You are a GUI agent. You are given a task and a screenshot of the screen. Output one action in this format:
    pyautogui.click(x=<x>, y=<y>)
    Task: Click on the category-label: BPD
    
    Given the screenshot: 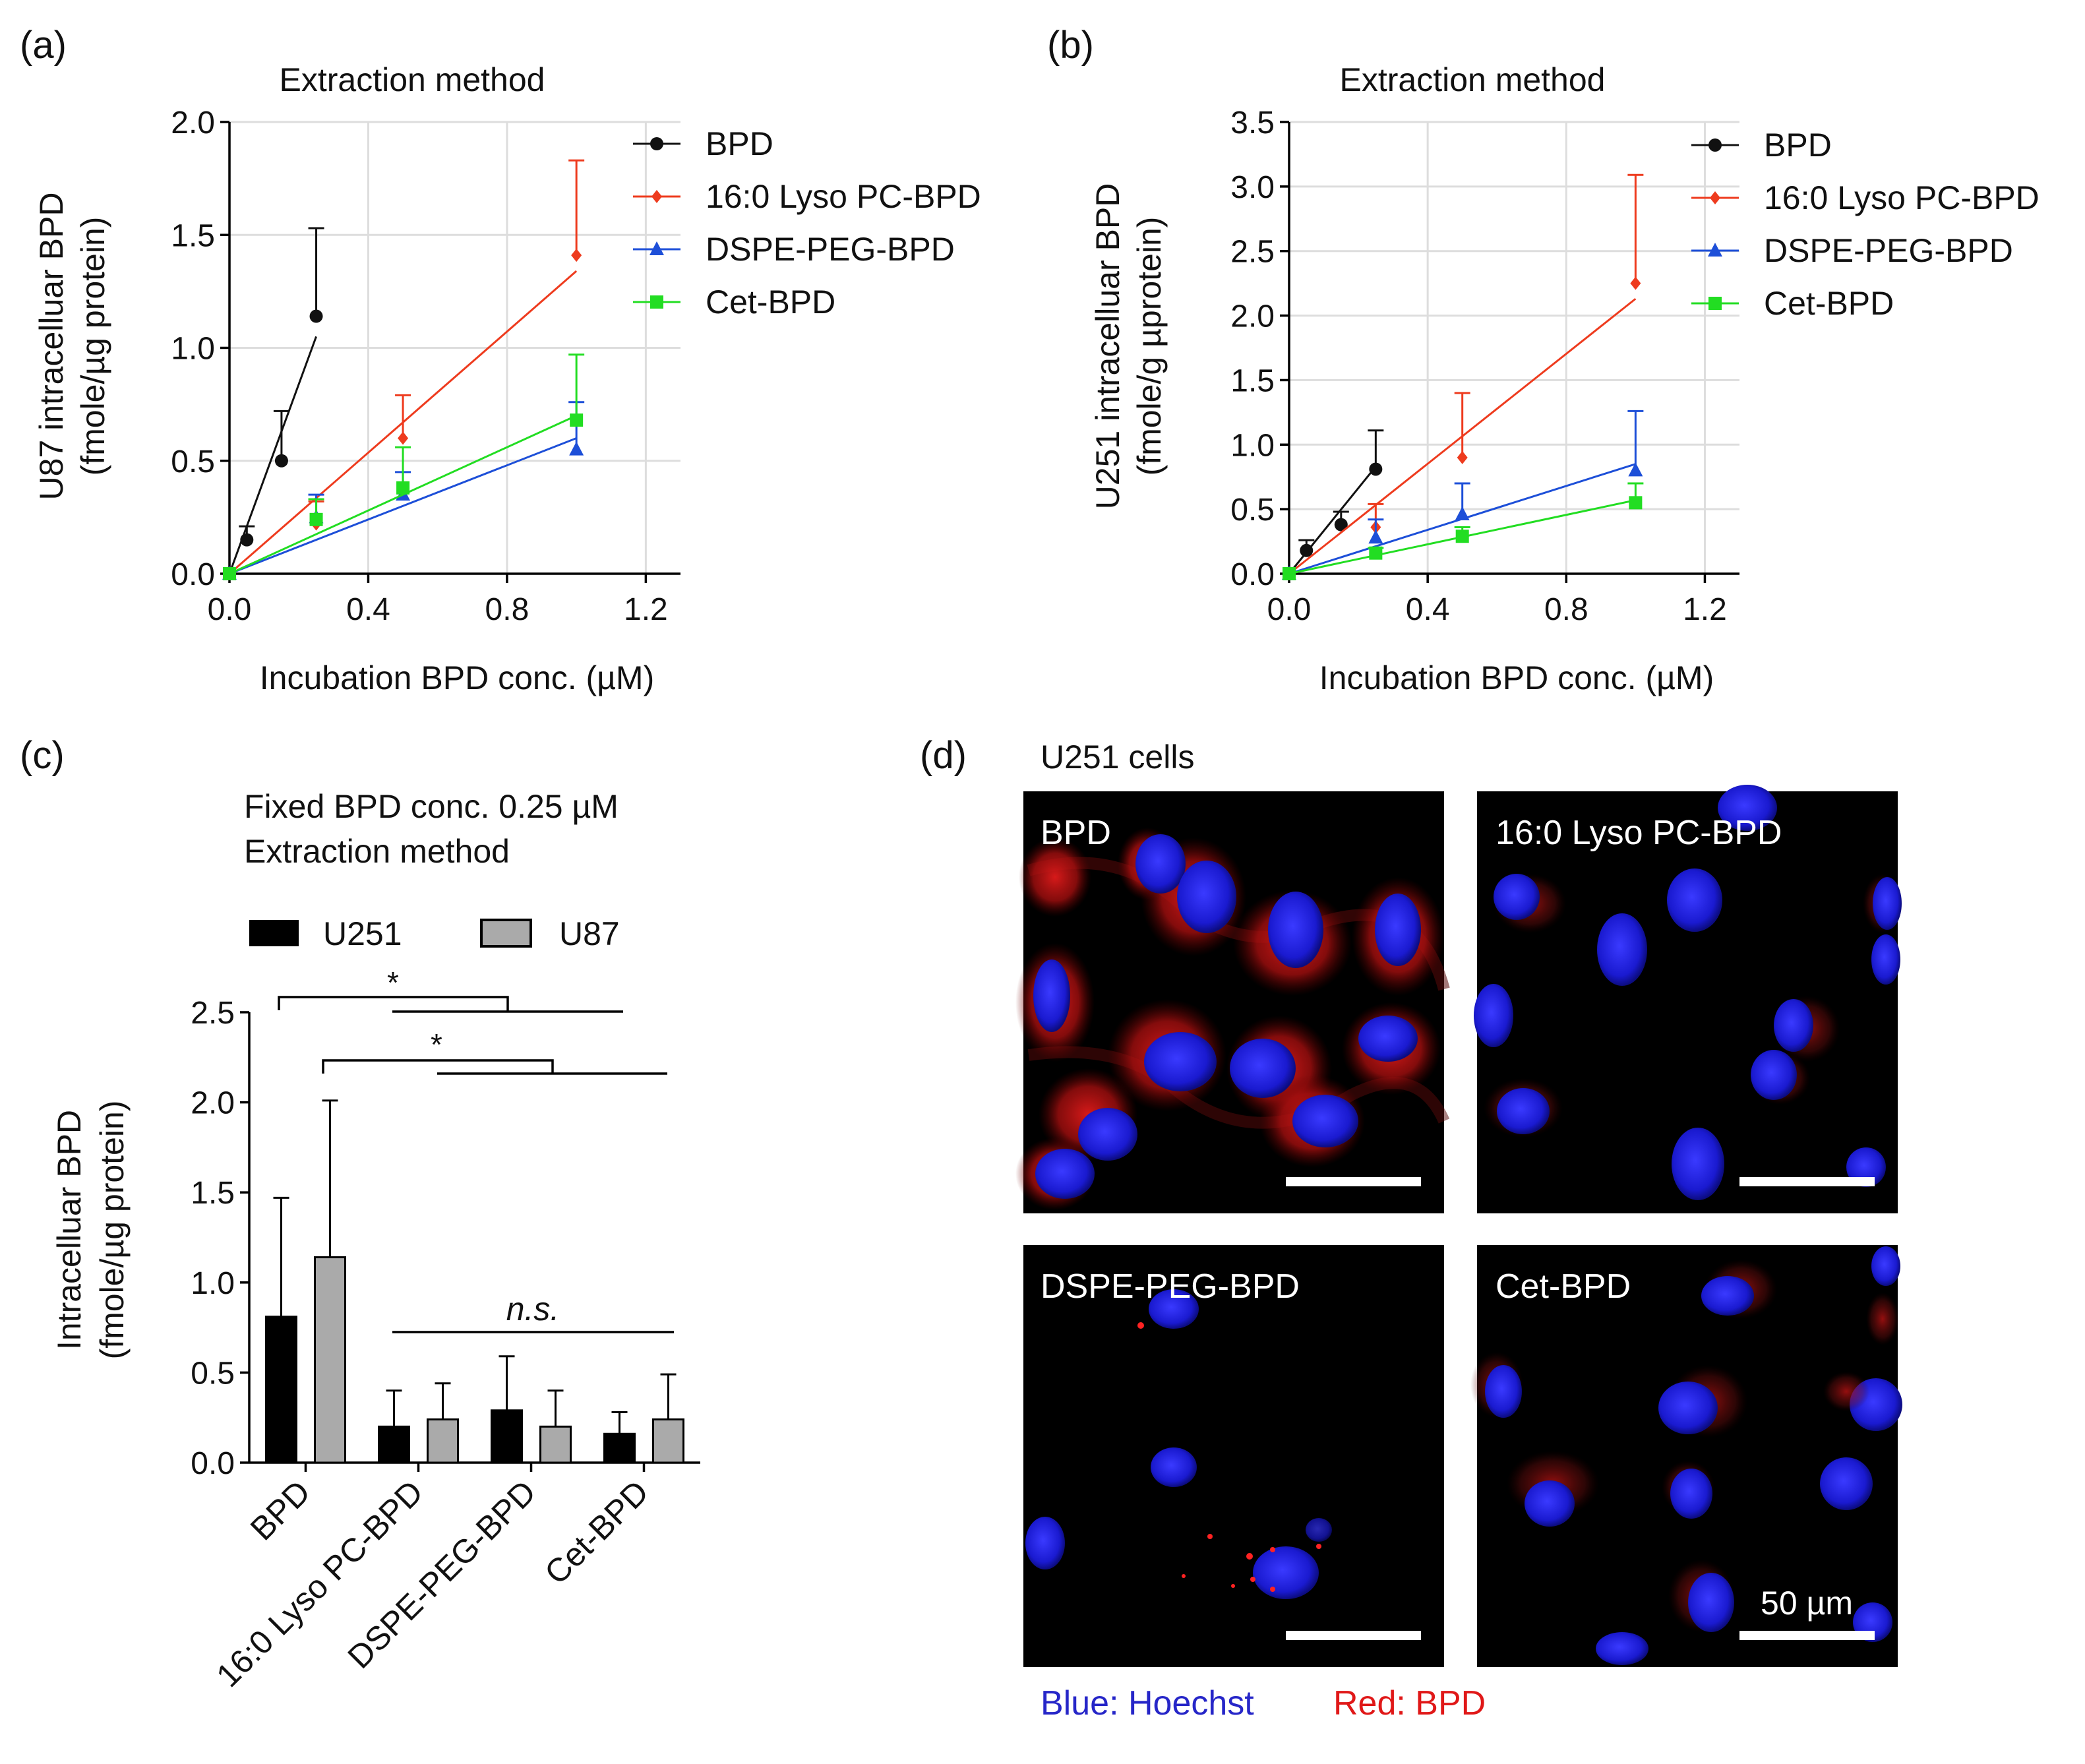 What is the action you would take?
    pyautogui.click(x=280, y=1510)
    